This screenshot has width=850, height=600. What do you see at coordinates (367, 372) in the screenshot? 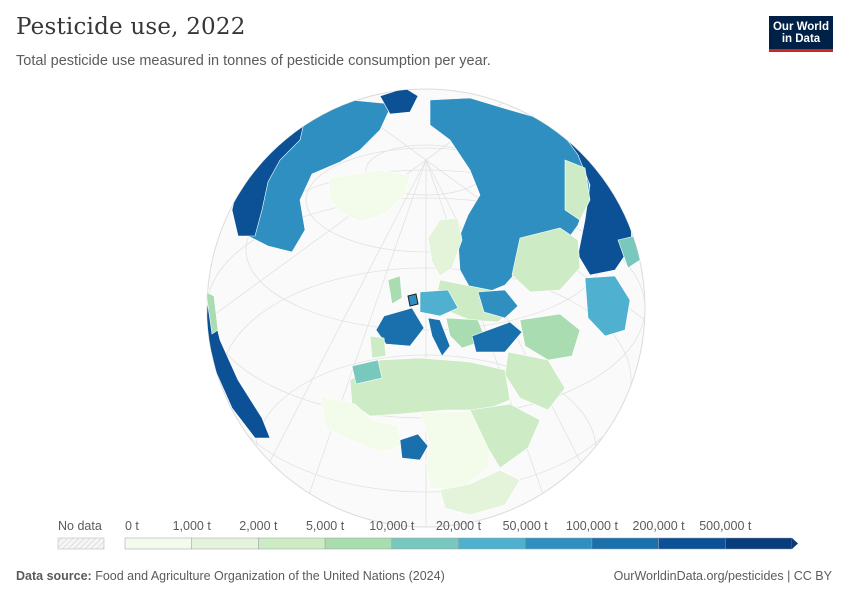
I see `region-morocco` at bounding box center [367, 372].